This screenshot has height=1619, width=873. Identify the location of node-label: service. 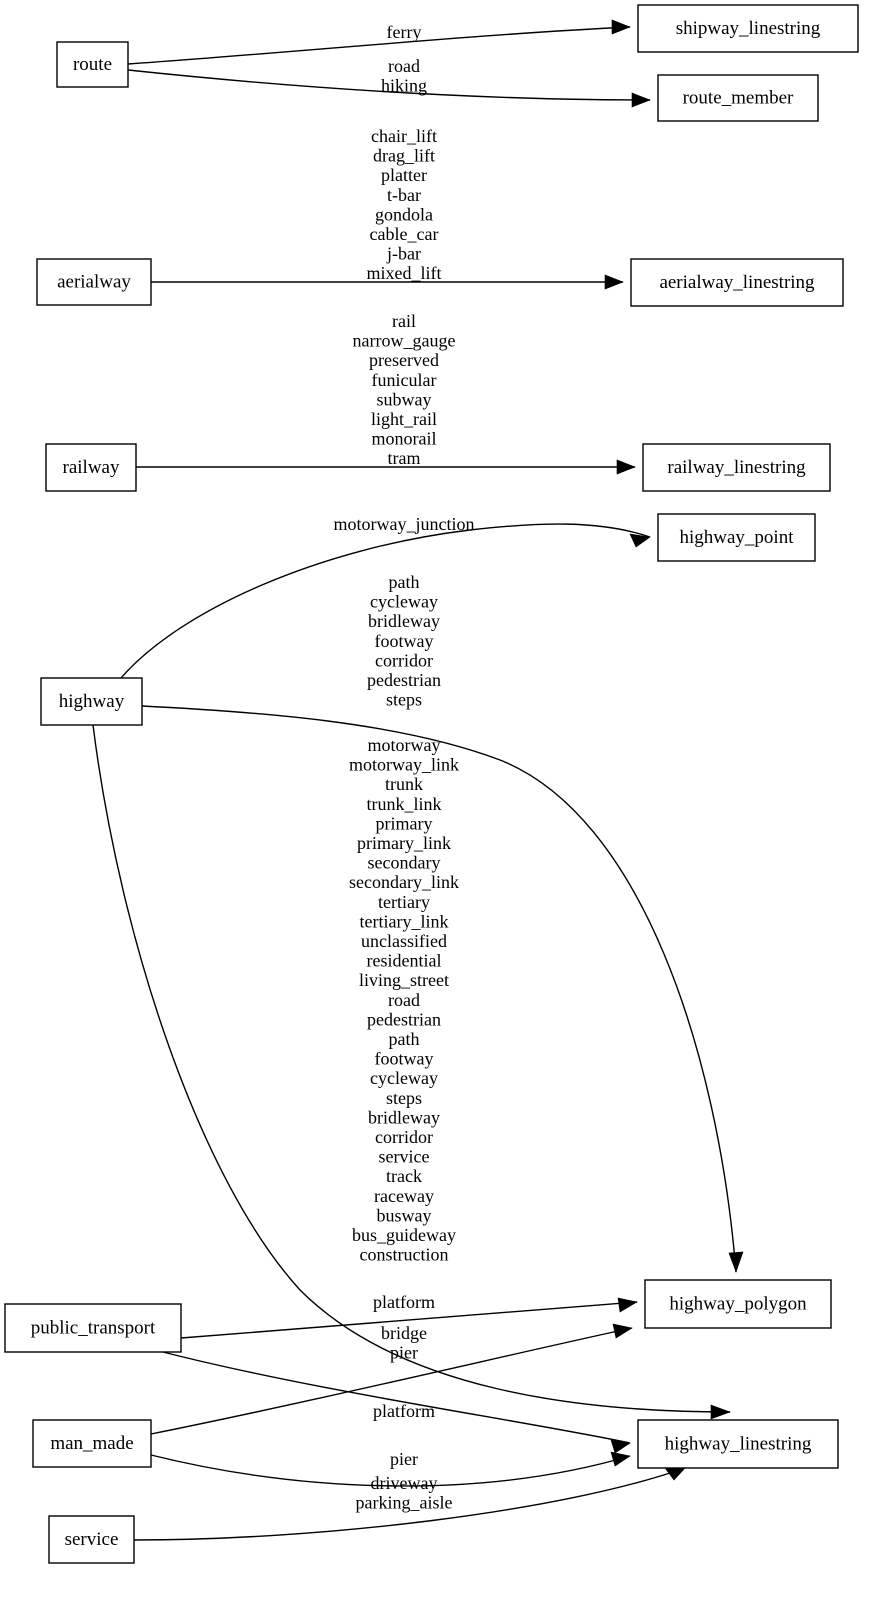
(92, 1539).